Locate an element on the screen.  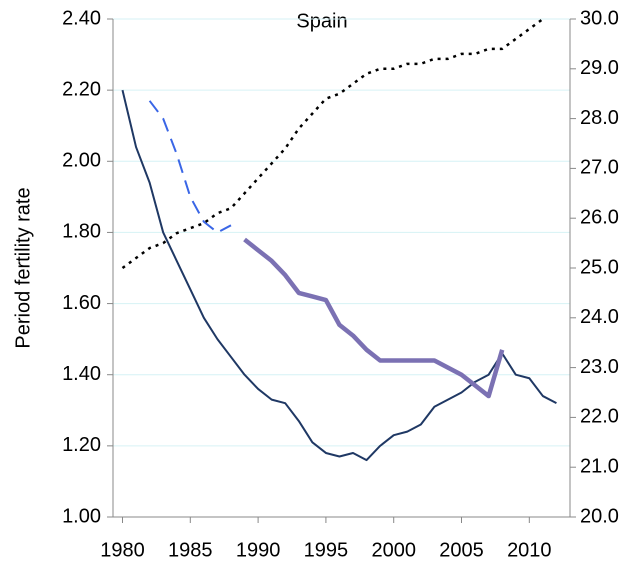
x-tick-label: 2005 is located at coordinates (461, 550).